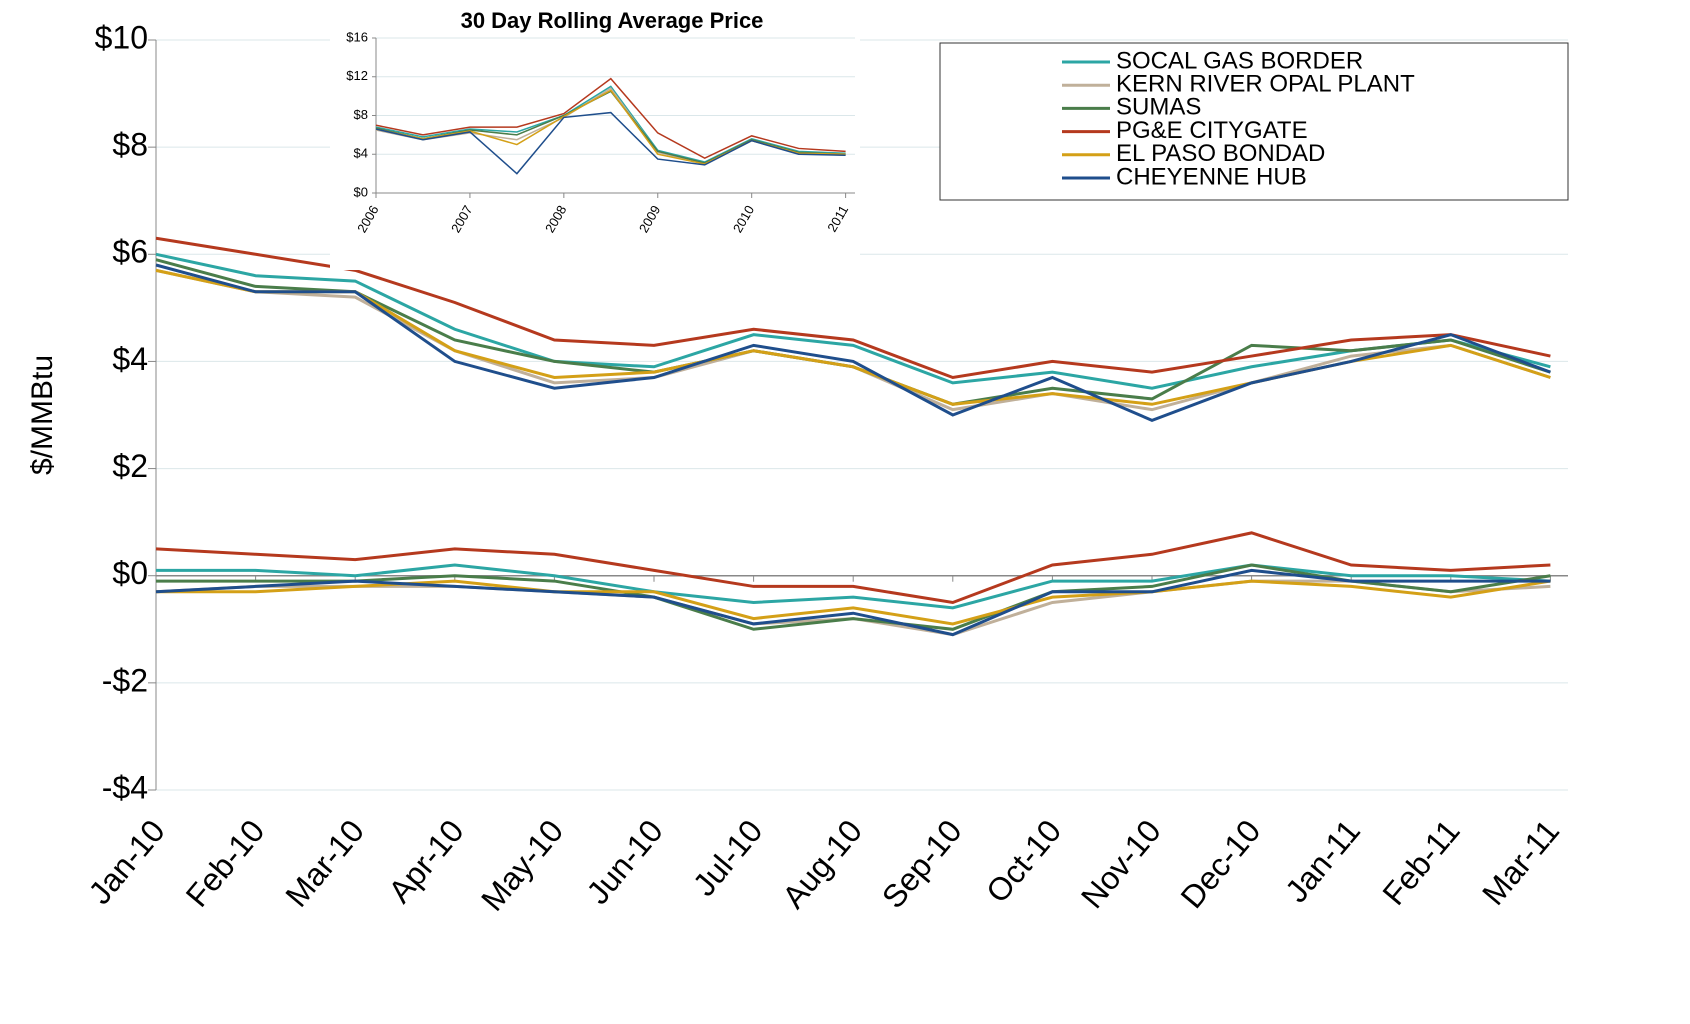 Image resolution: width=1690 pixels, height=1024 pixels. What do you see at coordinates (357, 75) in the screenshot?
I see `inset-y-tick-label: $12` at bounding box center [357, 75].